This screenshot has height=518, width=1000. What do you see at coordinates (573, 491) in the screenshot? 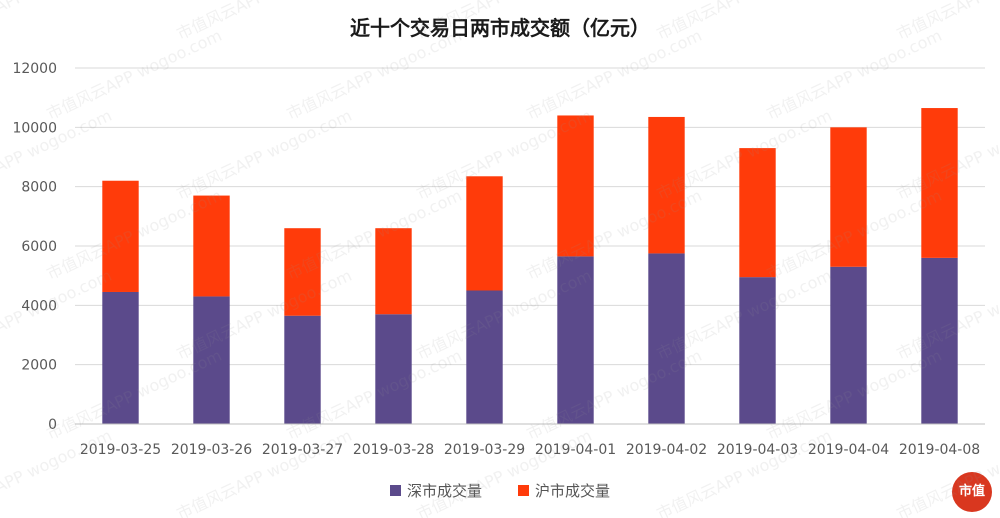
I see `legend-label-shanghai: 沪市成交量` at bounding box center [573, 491].